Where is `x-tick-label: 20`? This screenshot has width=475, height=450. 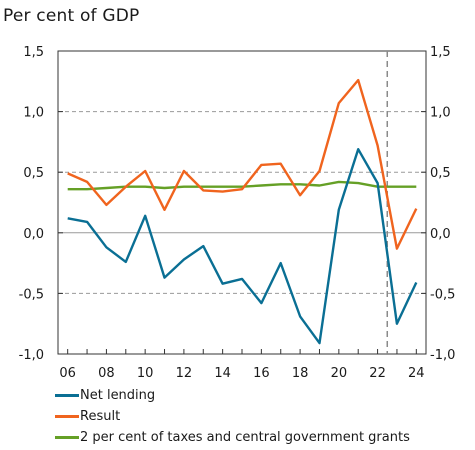
x-tick-label: 20 is located at coordinates (339, 373).